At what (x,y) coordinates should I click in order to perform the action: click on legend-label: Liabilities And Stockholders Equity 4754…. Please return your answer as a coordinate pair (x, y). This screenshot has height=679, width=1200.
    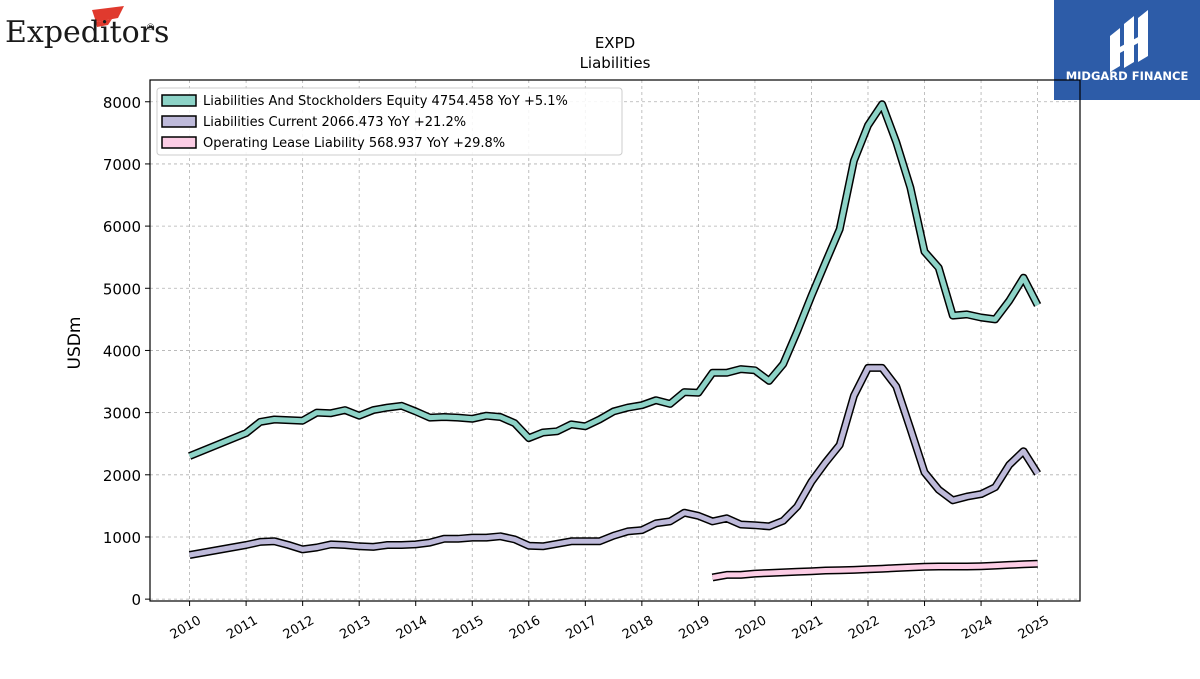
    Looking at the image, I should click on (385, 101).